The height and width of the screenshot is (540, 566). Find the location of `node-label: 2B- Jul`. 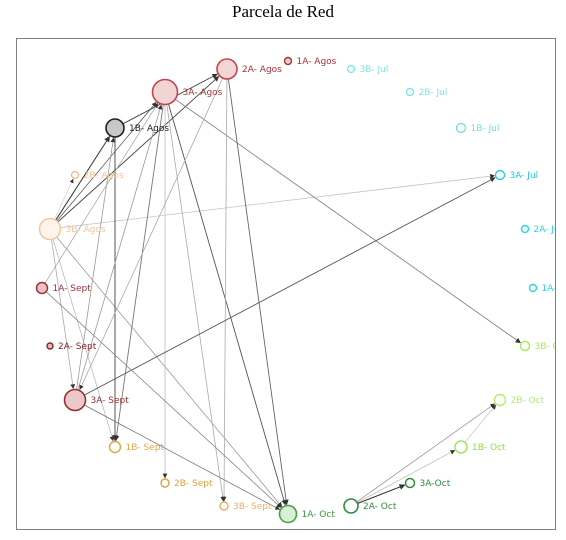

node-label: 2B- Jul is located at coordinates (433, 93).